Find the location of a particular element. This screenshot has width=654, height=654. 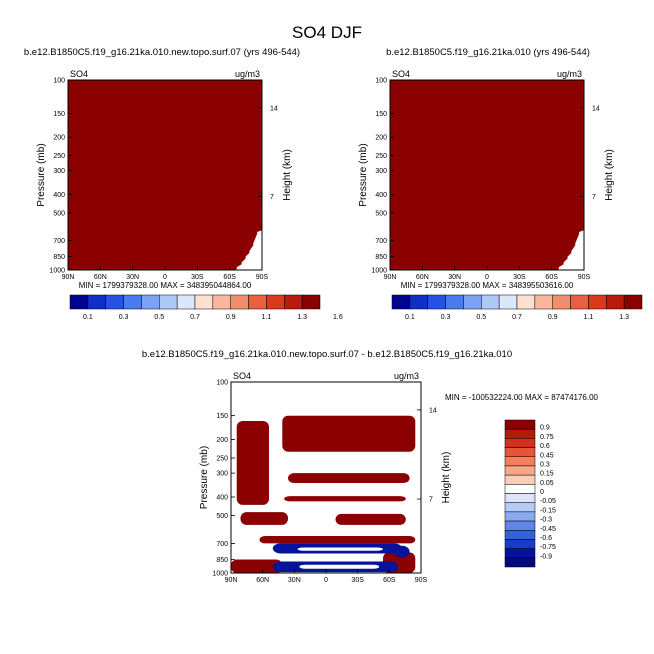

p1-ytick-label: 500 is located at coordinates (381, 213).